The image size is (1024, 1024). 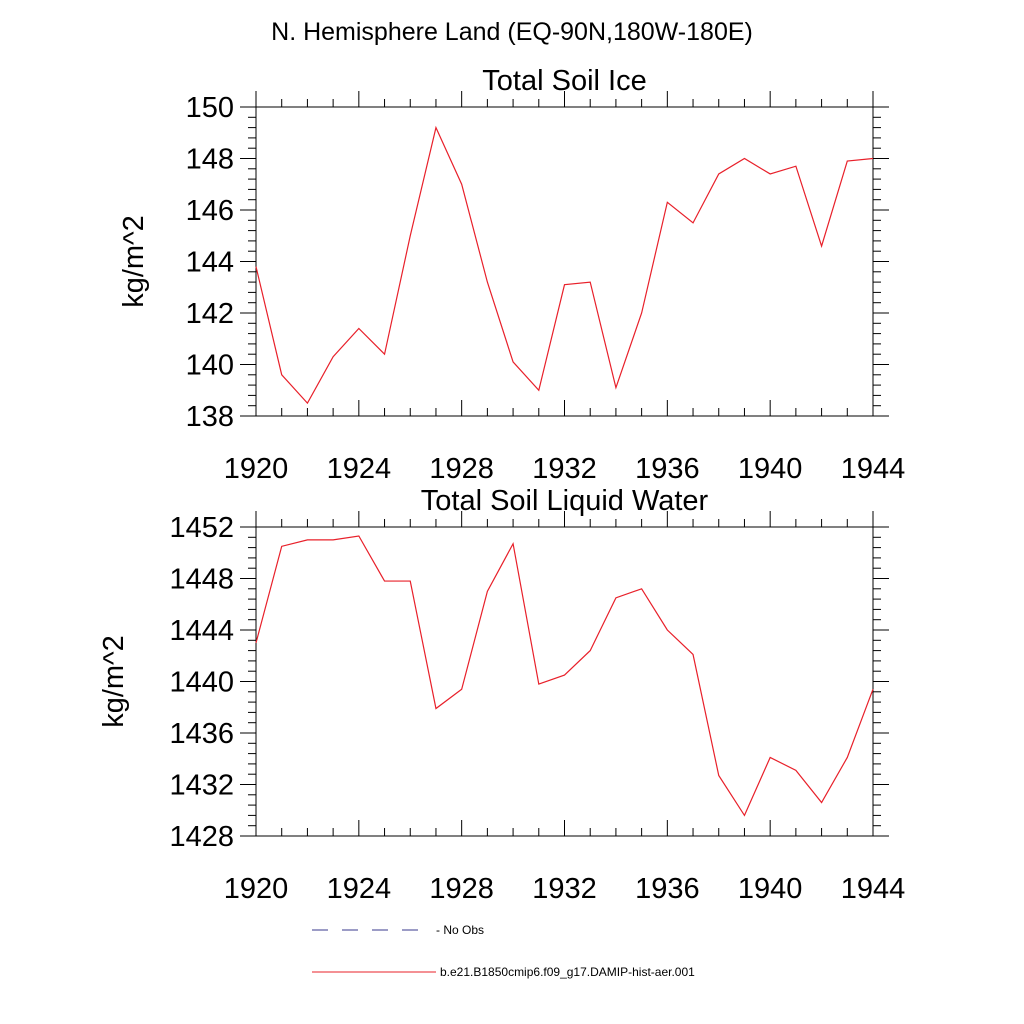 I want to click on y-tick-label: 1436, so click(x=201, y=734).